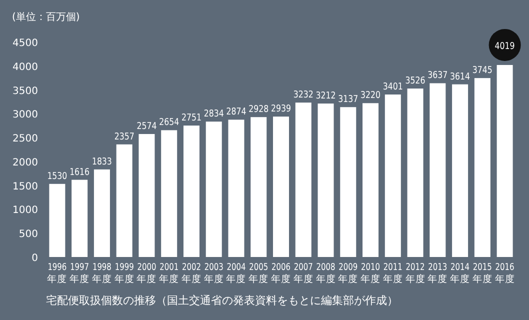 The image size is (529, 320). What do you see at coordinates (25, 115) in the screenshot?
I see `y-tick-label: 3000` at bounding box center [25, 115].